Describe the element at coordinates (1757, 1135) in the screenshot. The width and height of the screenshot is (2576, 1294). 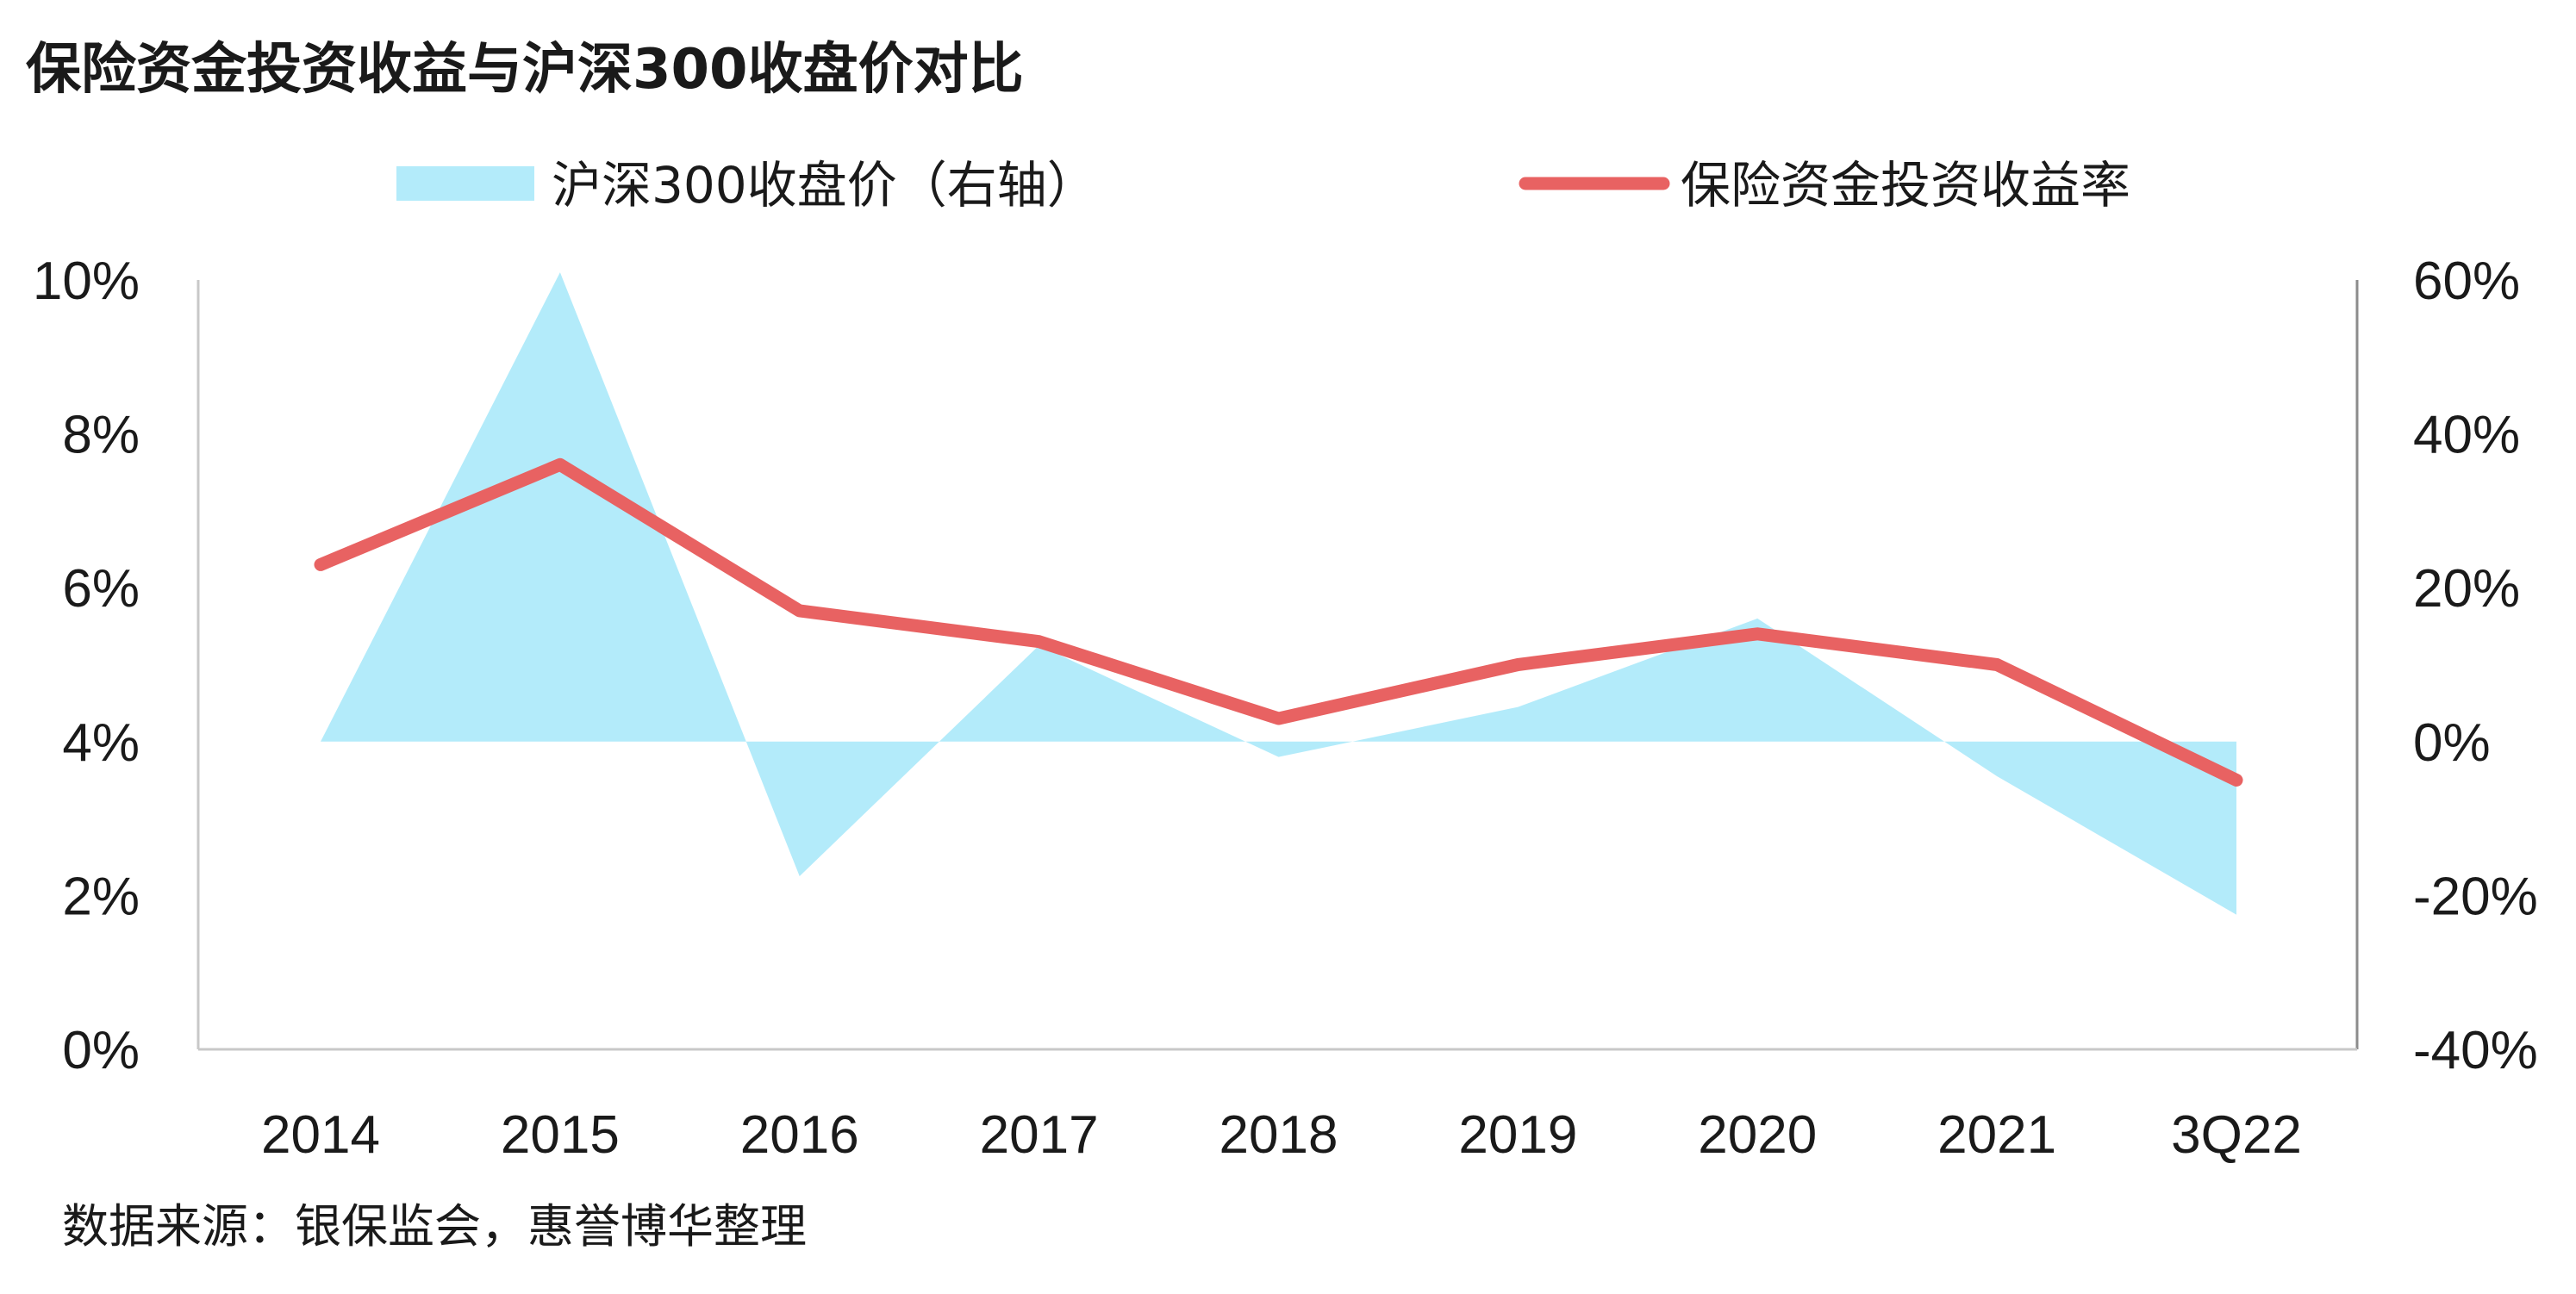
I see `x-tick-label: 2020` at that location.